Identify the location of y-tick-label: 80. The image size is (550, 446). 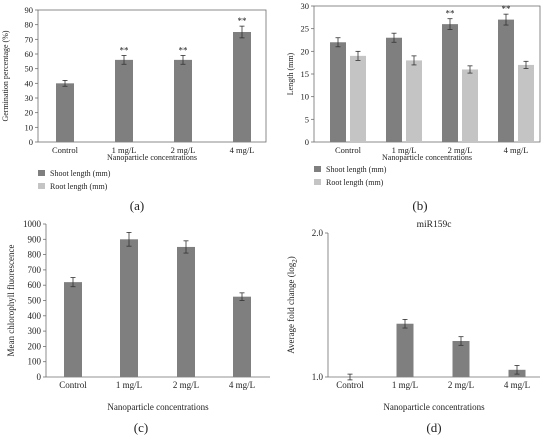
(29, 25).